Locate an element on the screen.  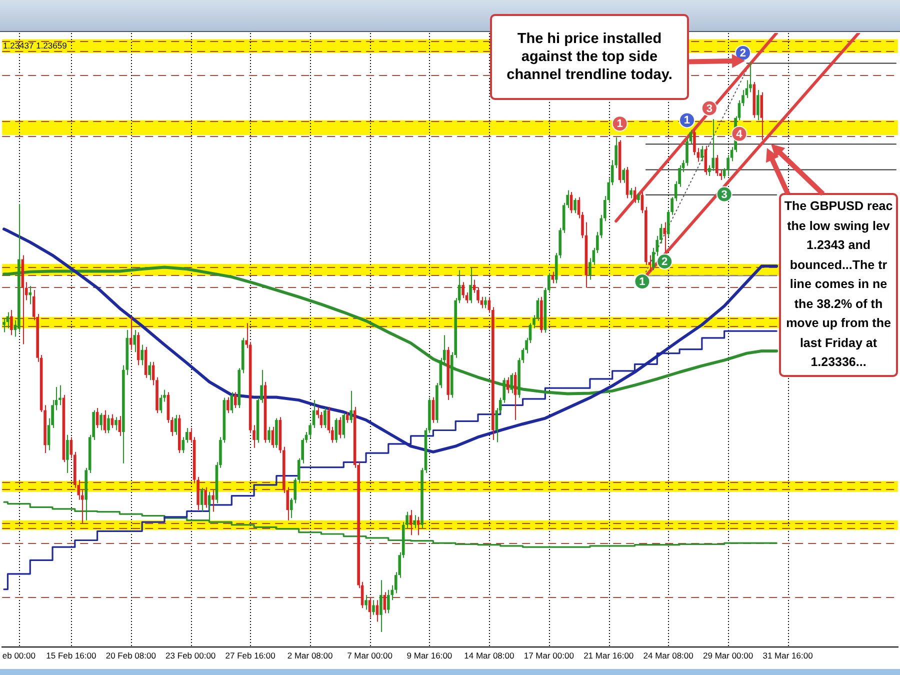
x-tick-label: 15 Feb 16:00 is located at coordinates (71, 655).